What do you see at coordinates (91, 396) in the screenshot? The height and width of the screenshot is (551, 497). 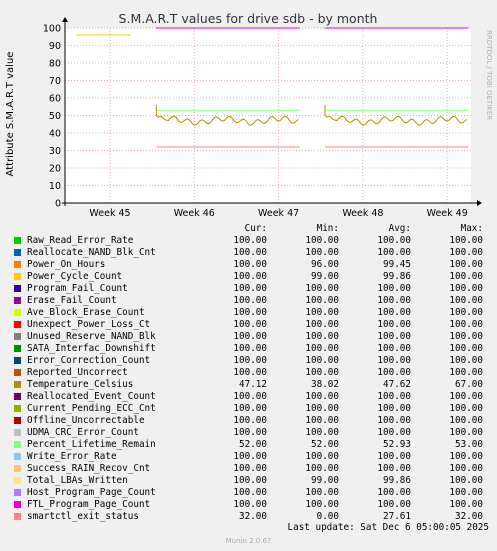 I see `legend-name: Reallocated_Event_Count` at bounding box center [91, 396].